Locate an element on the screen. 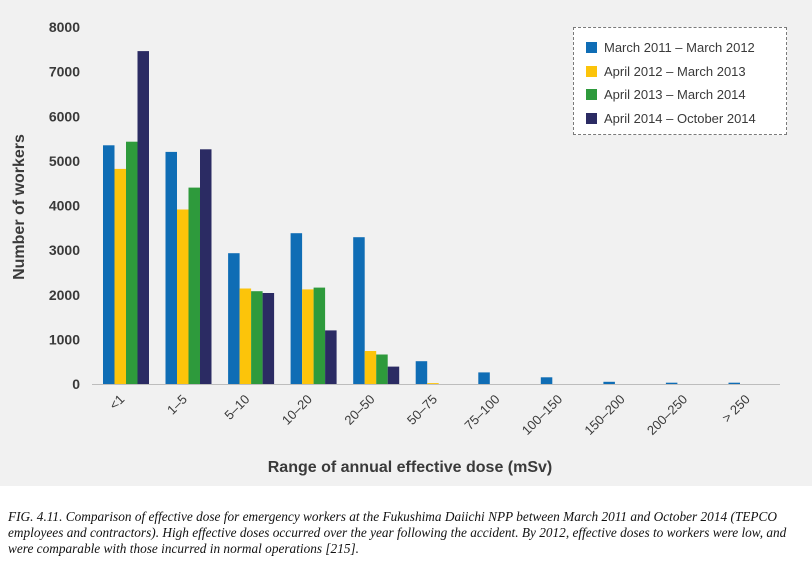 Image resolution: width=812 pixels, height=576 pixels. y-axis-ticks: 0 1000 2000 3000 4000 5000 6000 7000 8000 is located at coordinates (64, 205).